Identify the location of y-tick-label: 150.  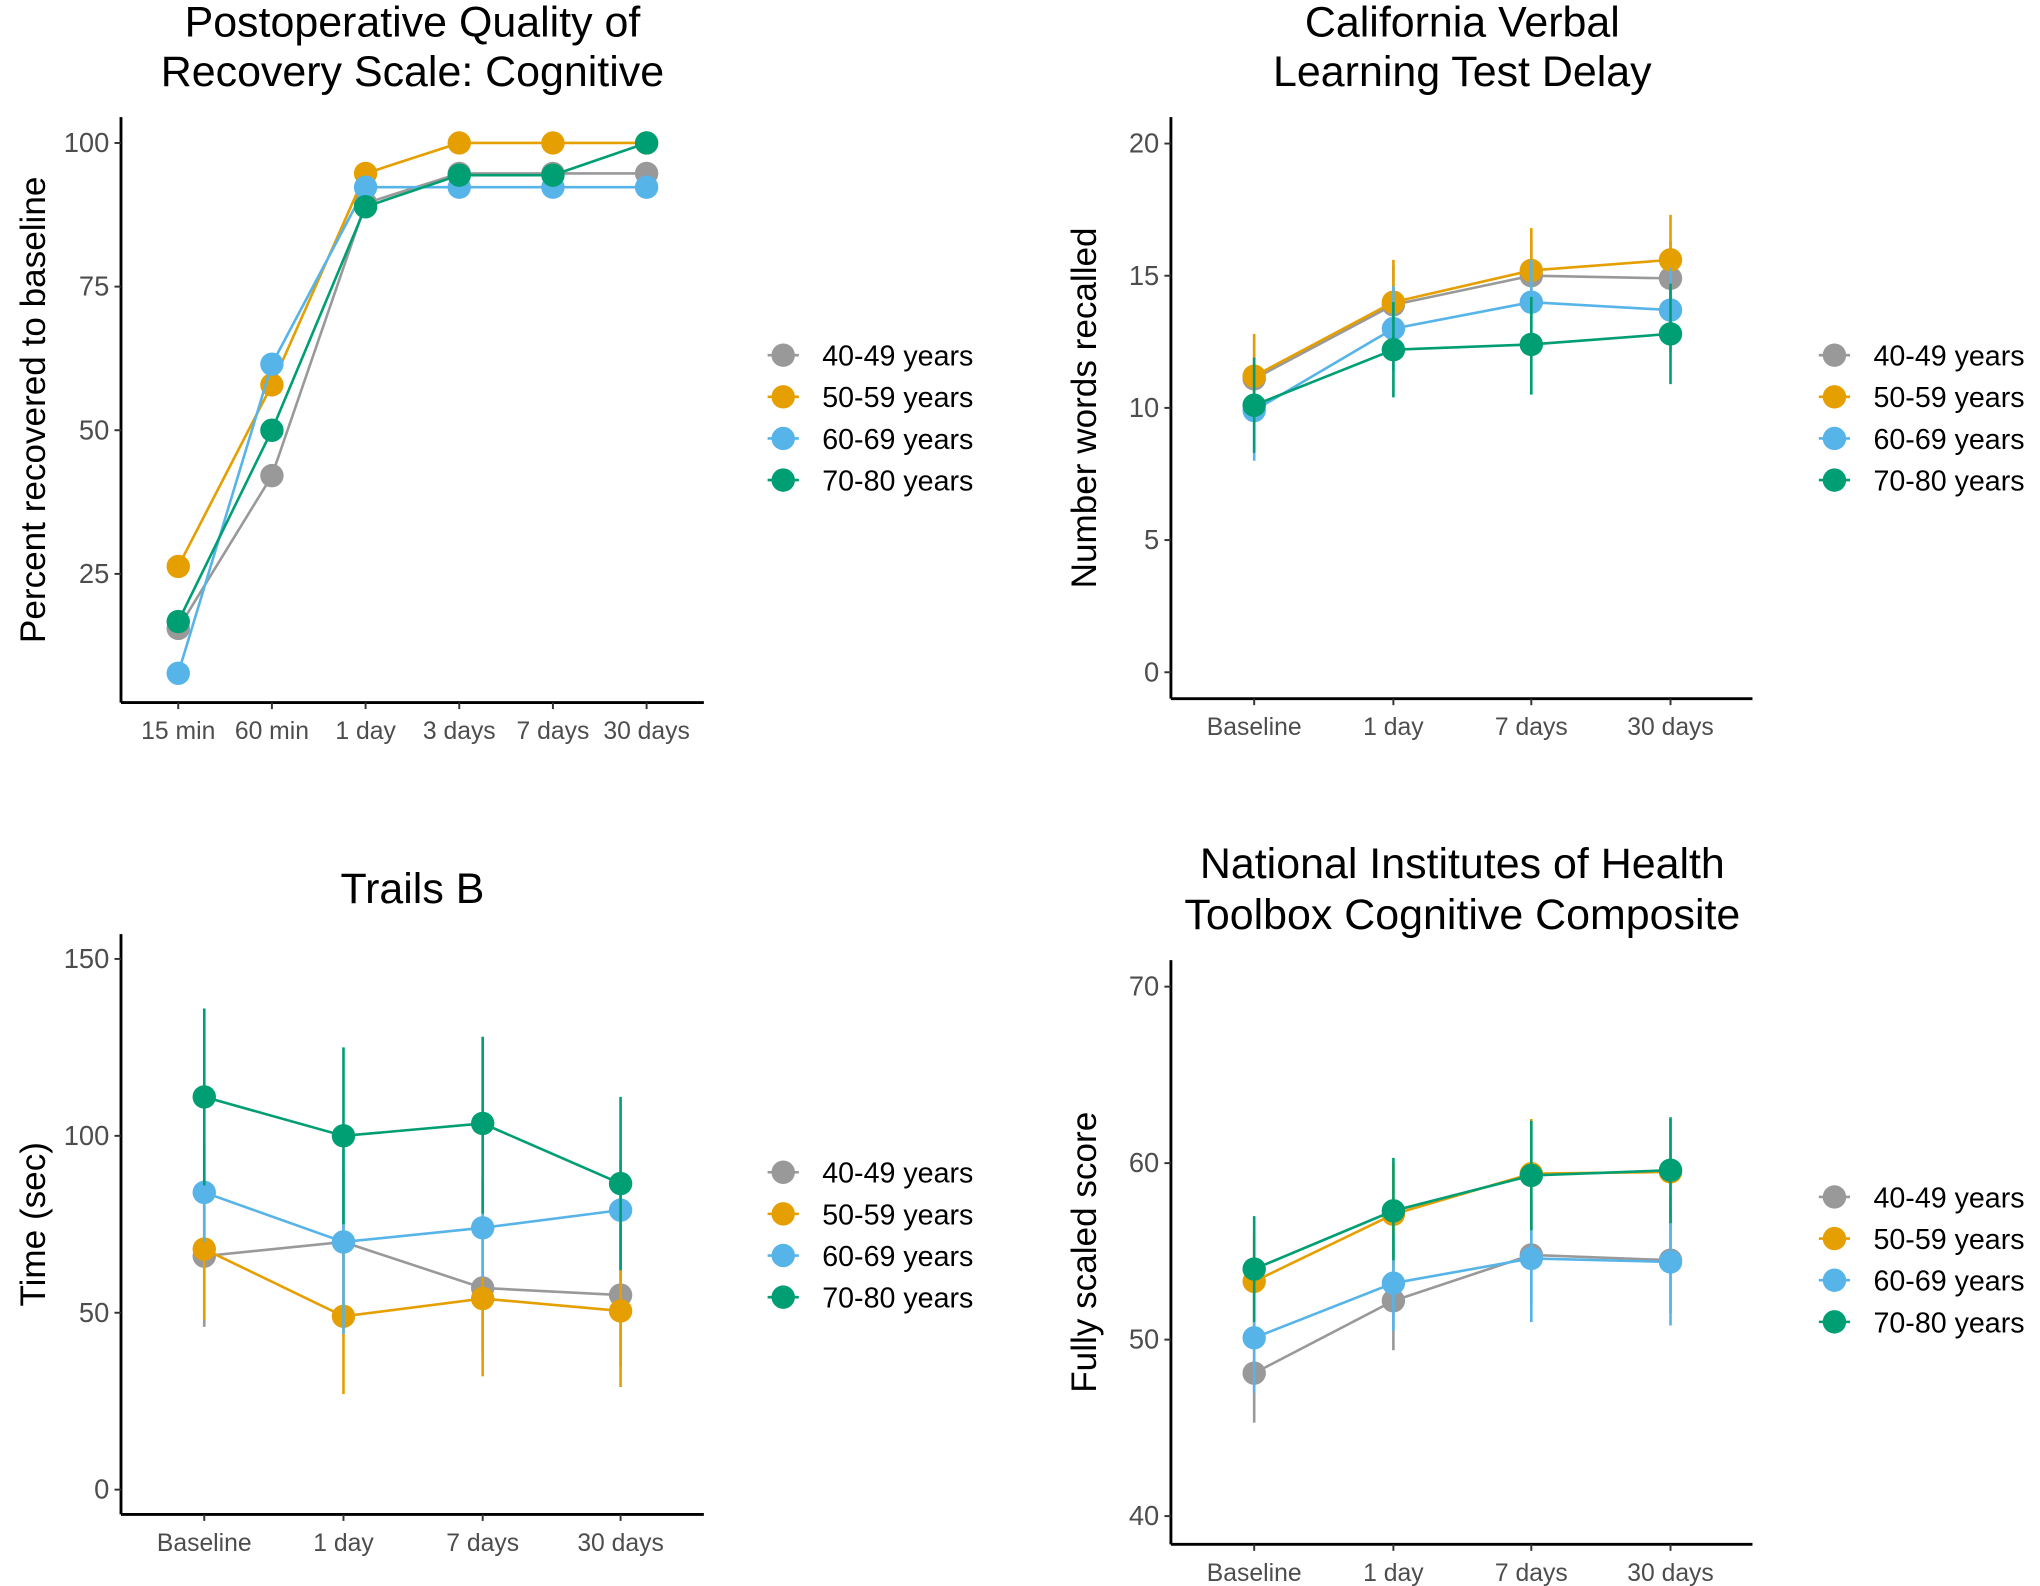
(87, 958).